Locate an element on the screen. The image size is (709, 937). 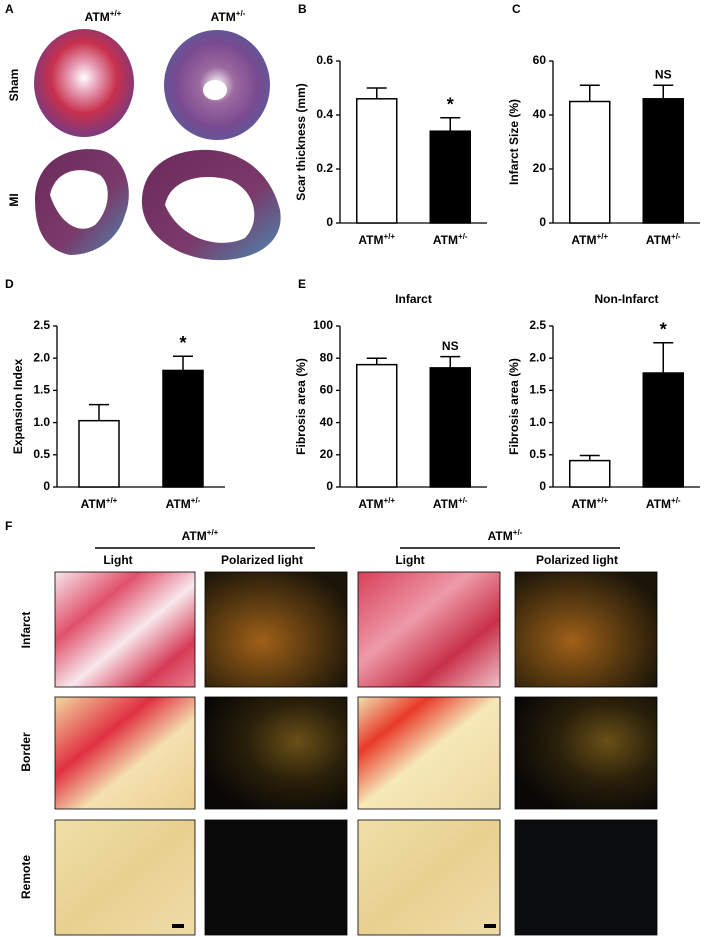
y-tick-label: 0.4 is located at coordinates (324, 114).